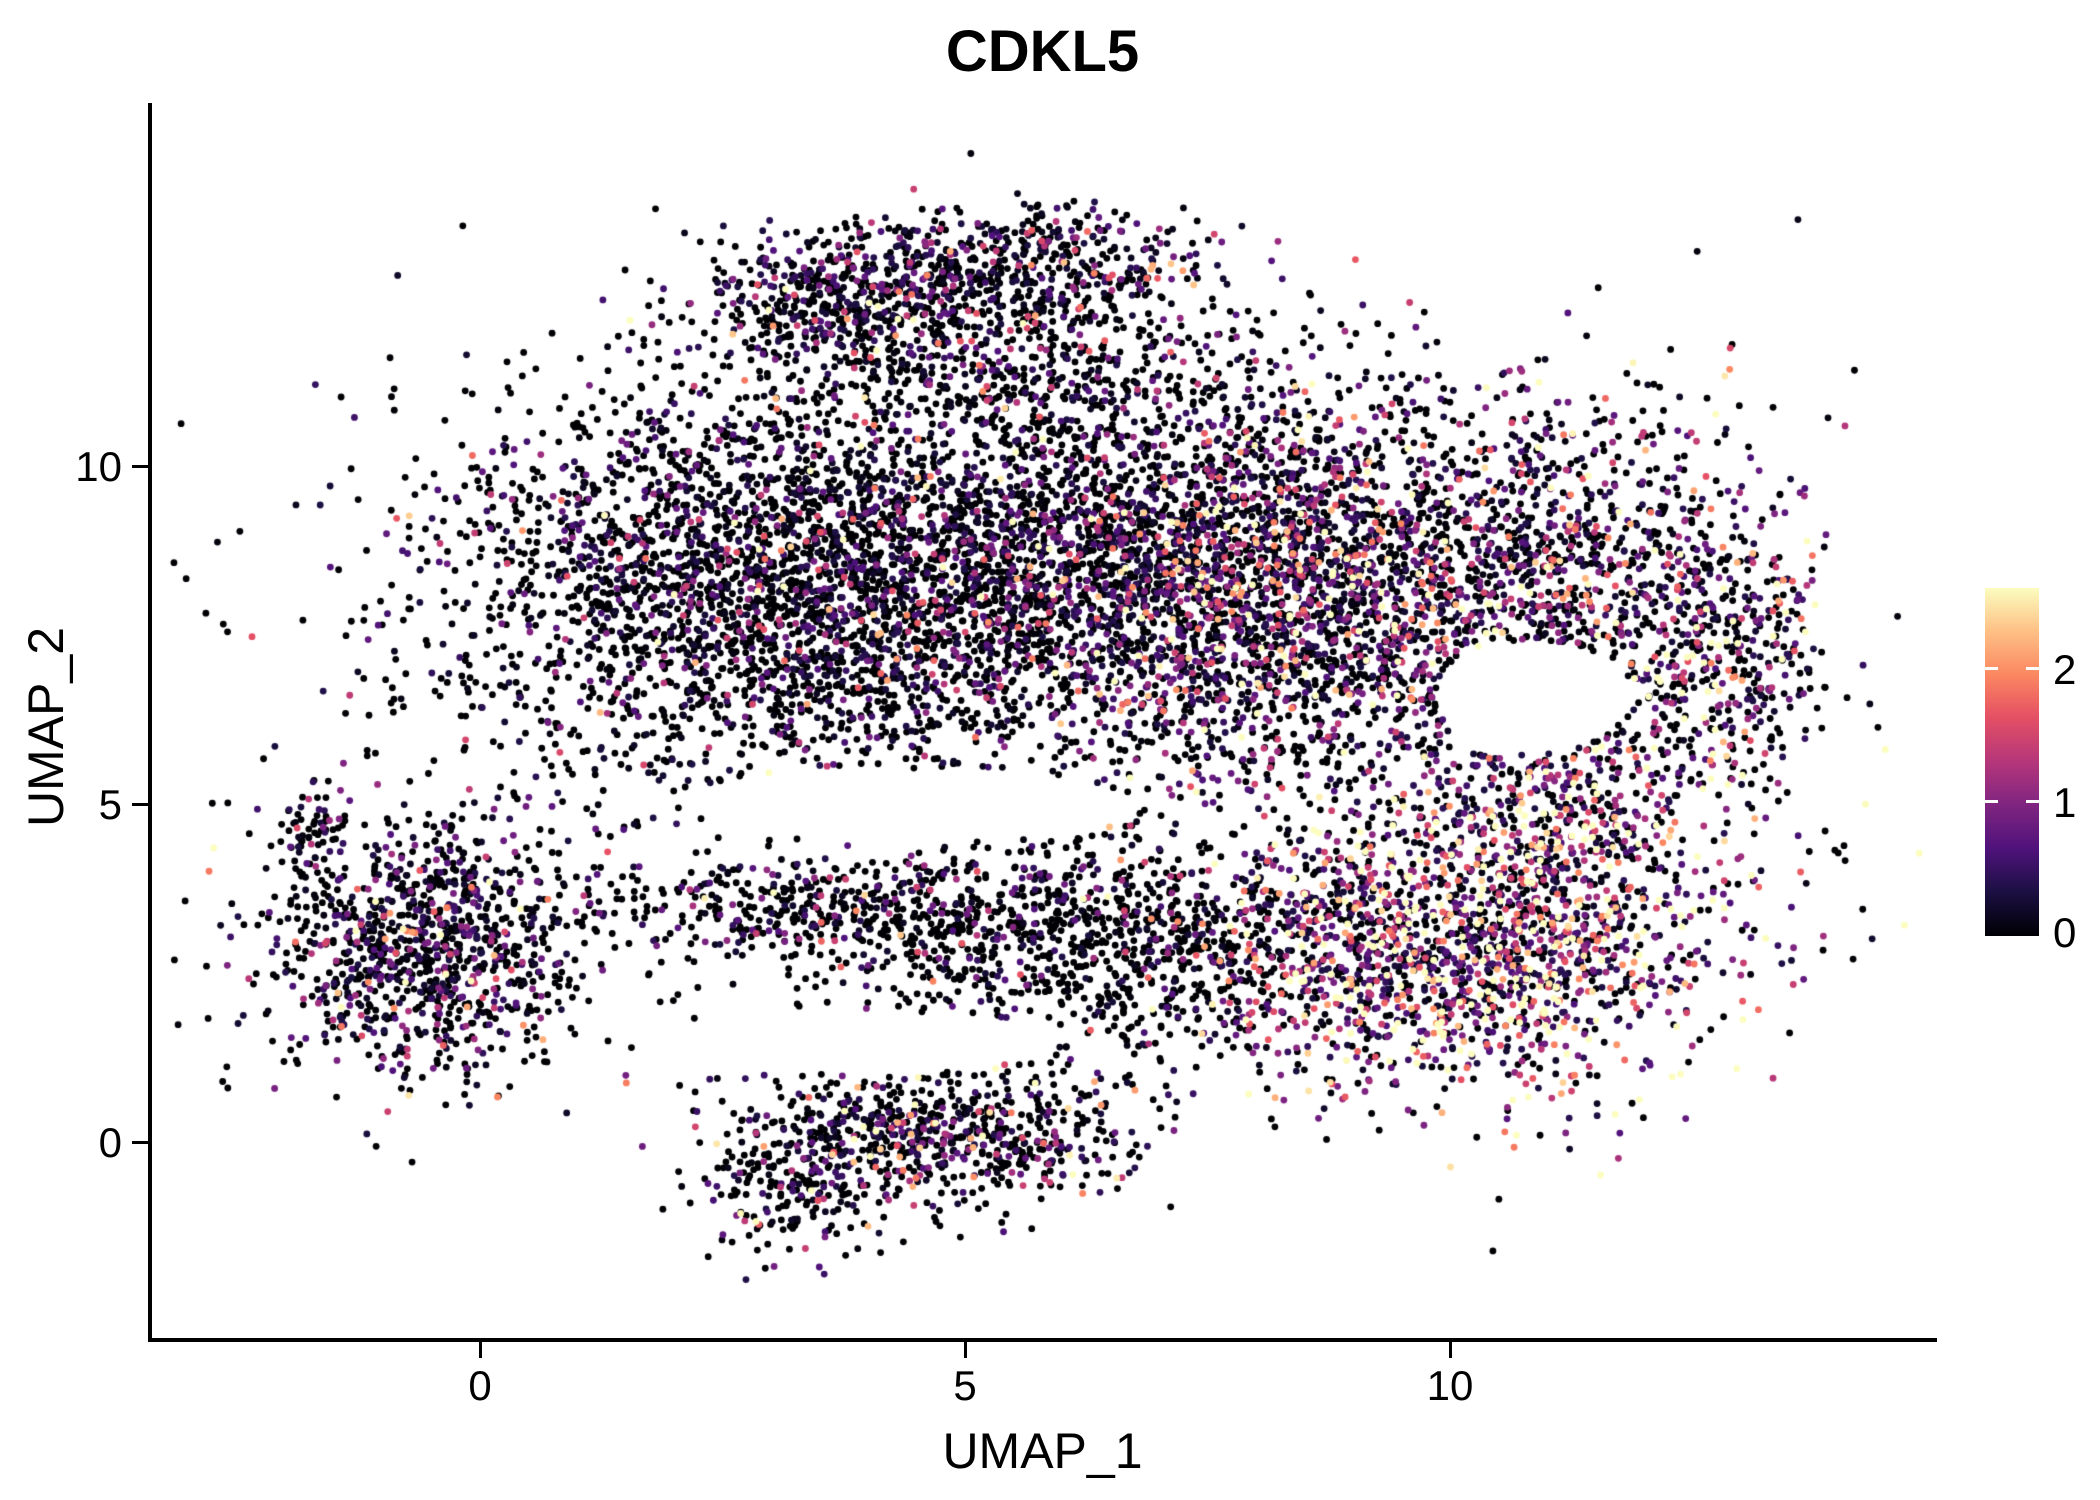 This screenshot has width=2100, height=1500. Describe the element at coordinates (46, 727) in the screenshot. I see `y-axis-title: UMAP_2` at that location.